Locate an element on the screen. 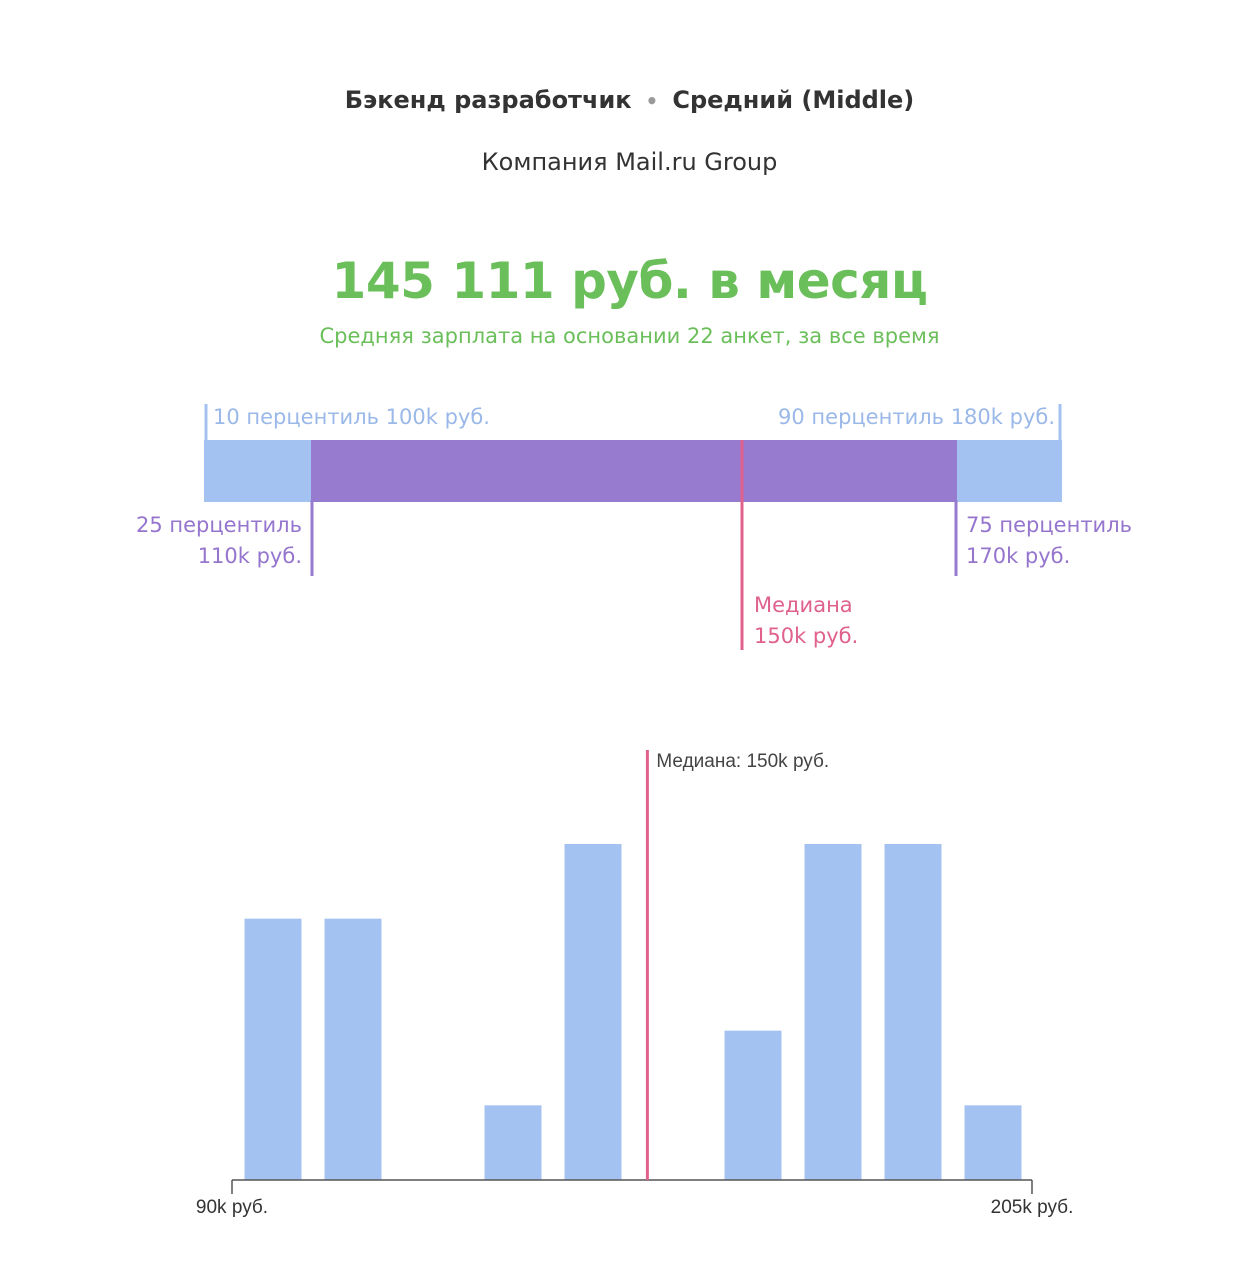  p75-label-line1: 75 перцентиль is located at coordinates (1049, 525).